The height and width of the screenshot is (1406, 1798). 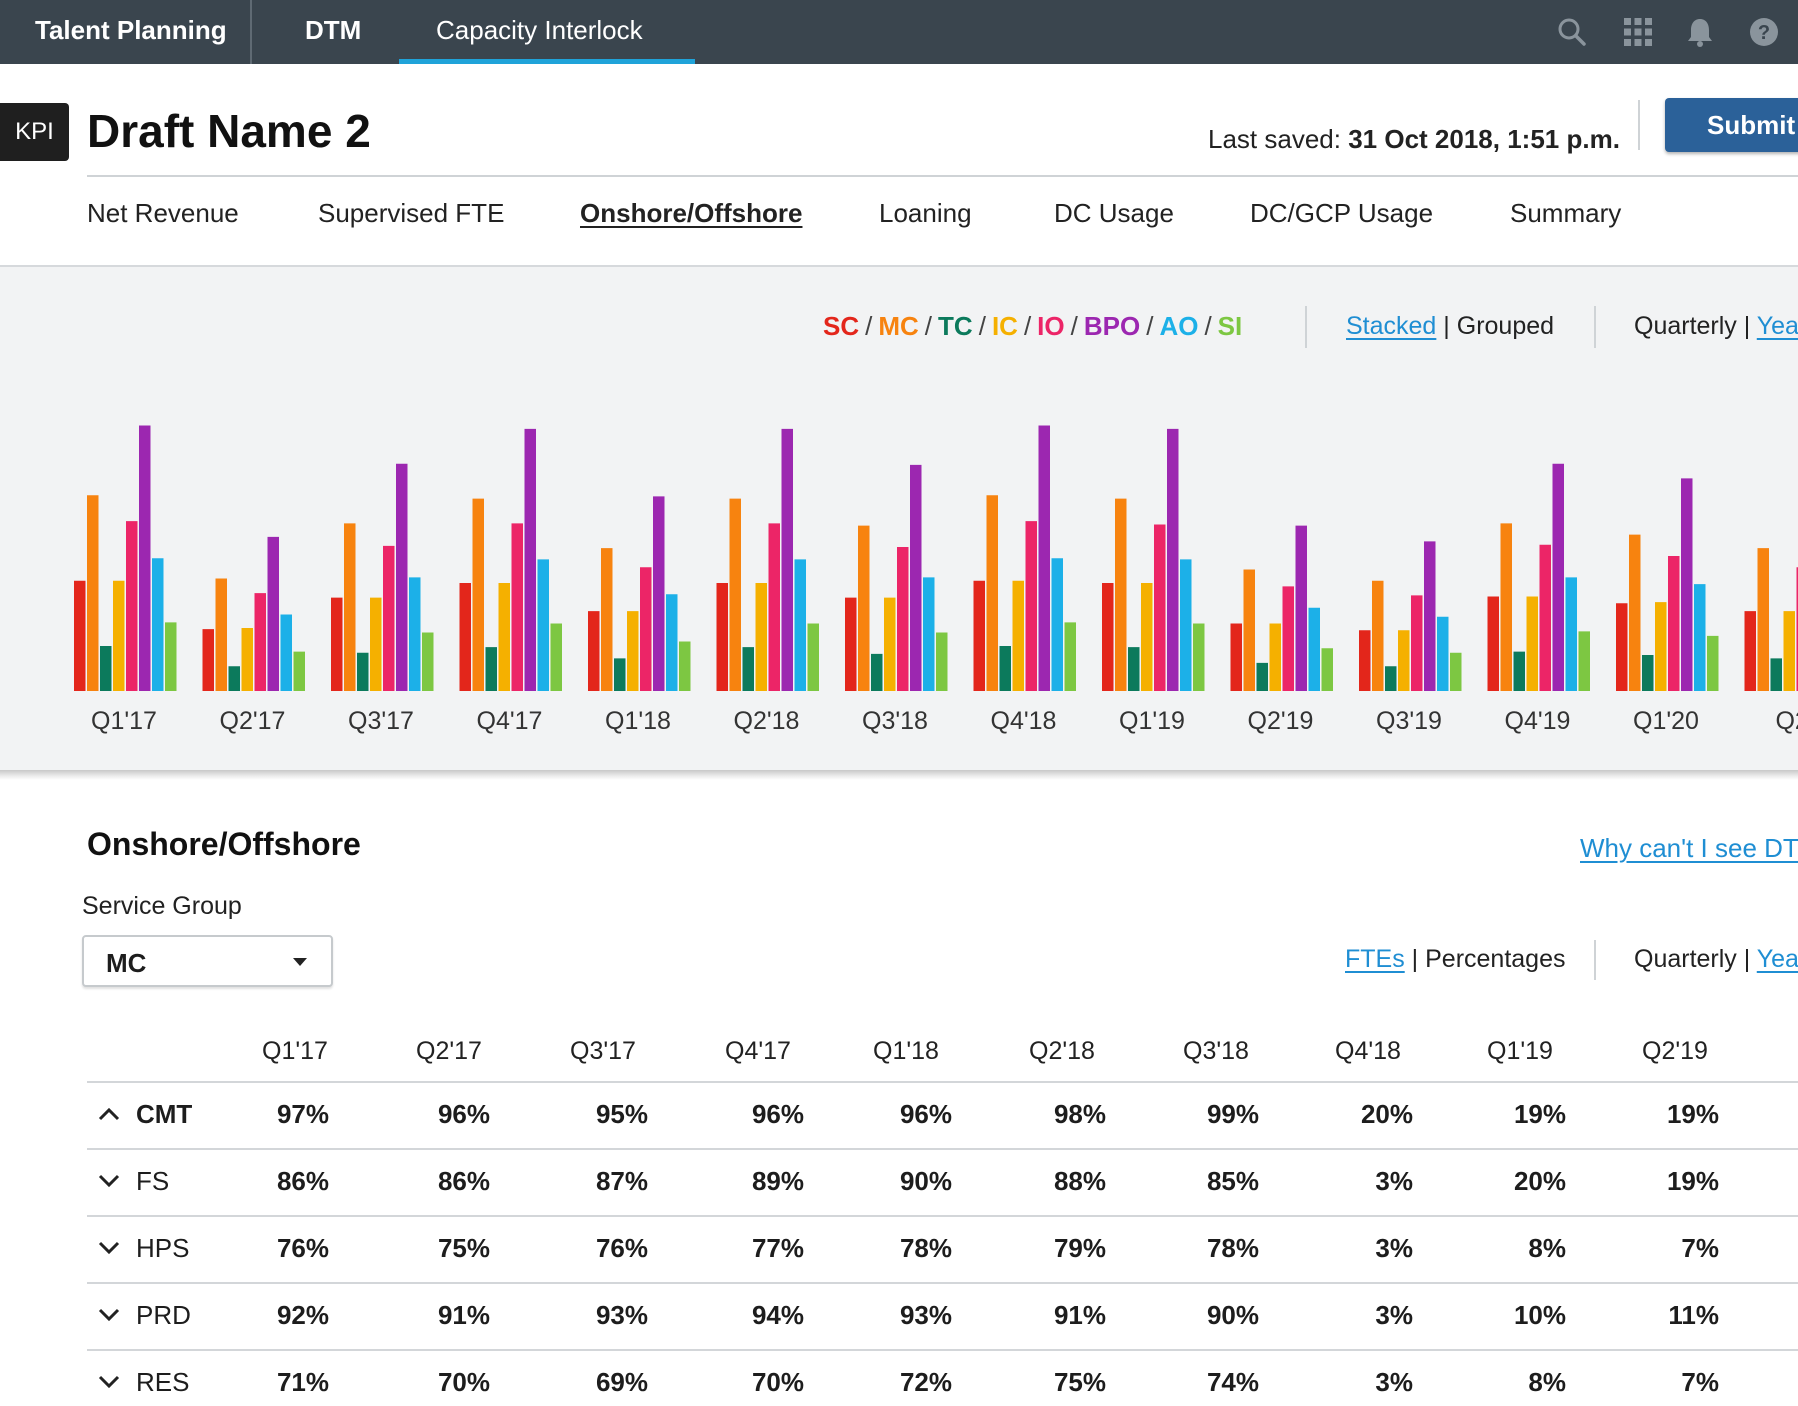 What do you see at coordinates (841, 326) in the screenshot?
I see `legend-item-sc: SC` at bounding box center [841, 326].